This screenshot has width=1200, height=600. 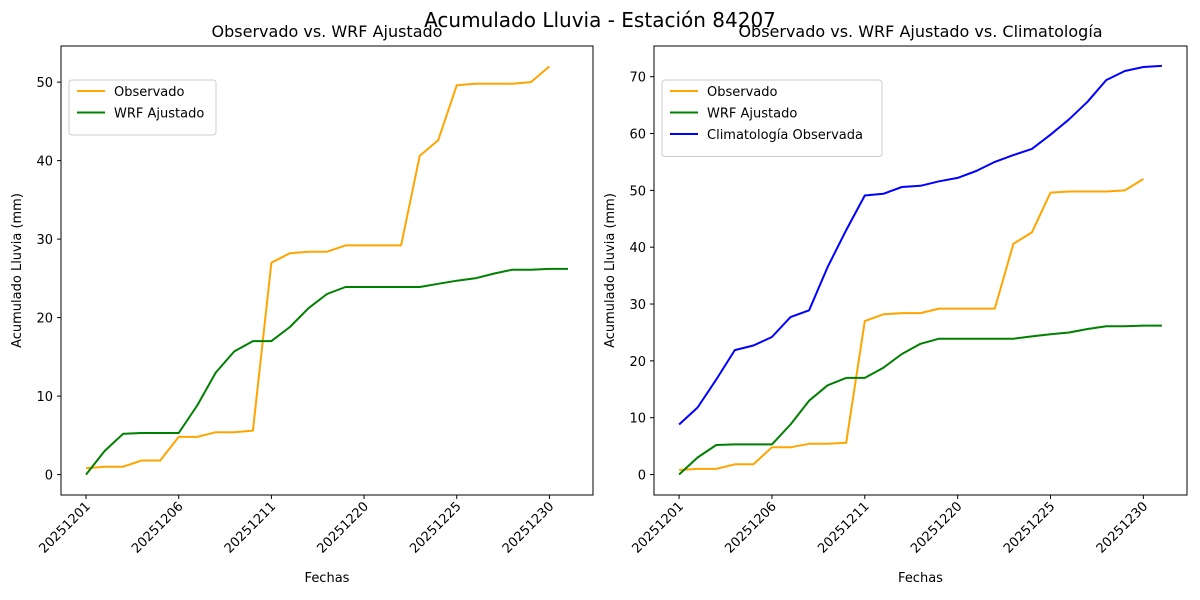 I want to click on legend: Observado WRF Ajustado, so click(x=142, y=107).